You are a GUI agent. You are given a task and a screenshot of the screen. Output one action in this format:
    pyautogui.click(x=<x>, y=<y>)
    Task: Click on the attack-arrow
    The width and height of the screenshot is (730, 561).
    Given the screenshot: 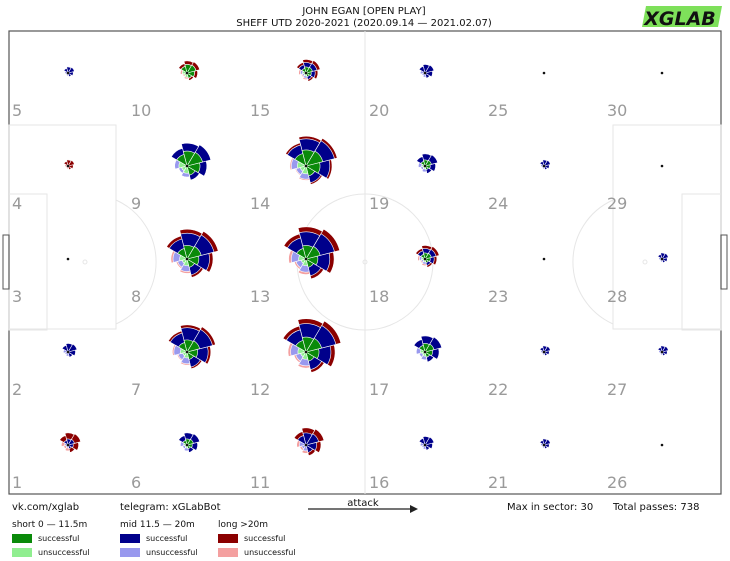 What is the action you would take?
    pyautogui.click(x=363, y=509)
    